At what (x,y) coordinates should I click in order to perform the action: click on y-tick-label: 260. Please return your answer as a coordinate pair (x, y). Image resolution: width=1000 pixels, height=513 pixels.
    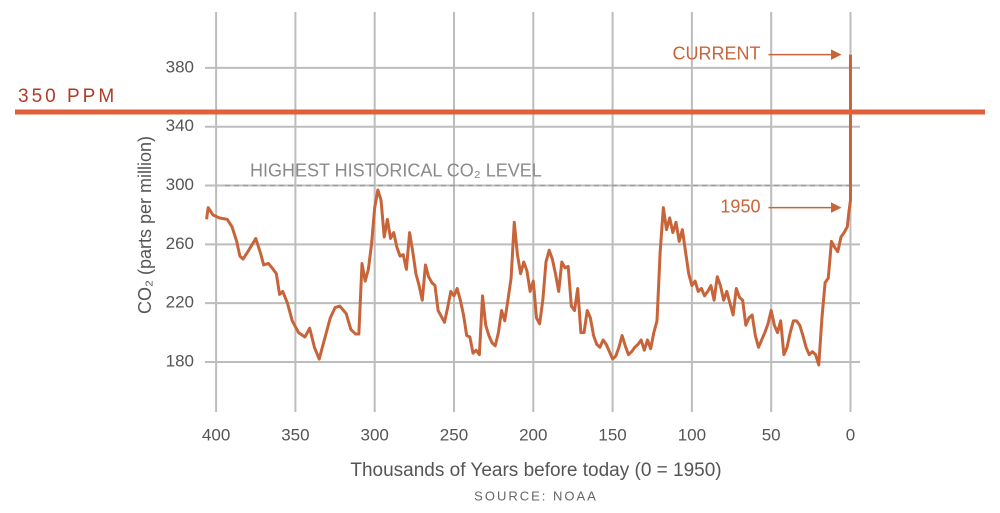
    Looking at the image, I should click on (180, 243).